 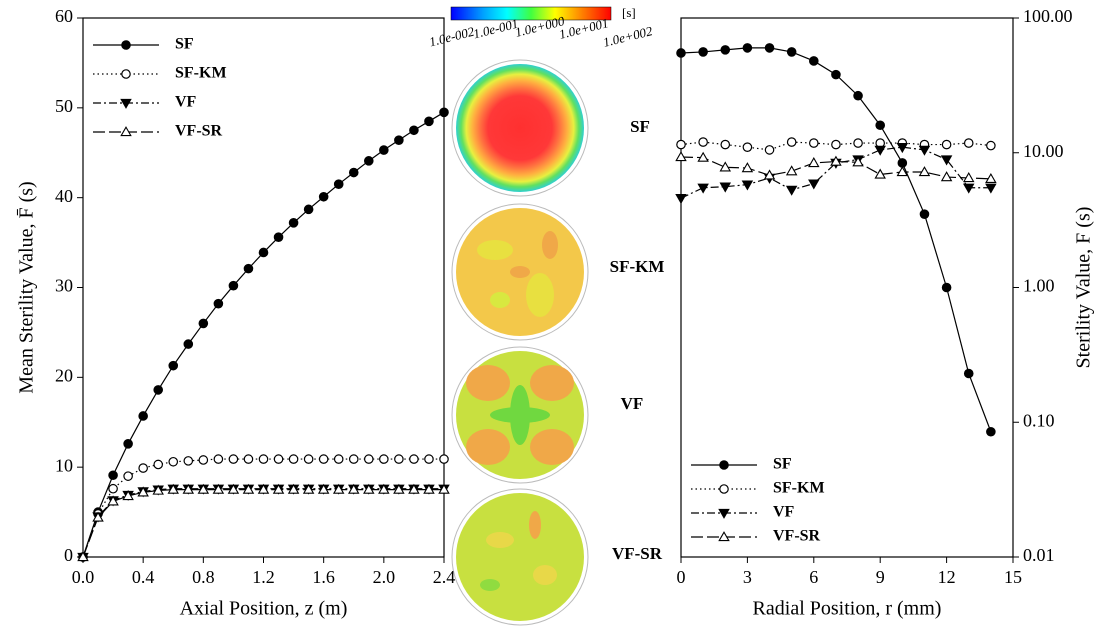 What do you see at coordinates (747, 577) in the screenshot?
I see `x-tick-label: 3` at bounding box center [747, 577].